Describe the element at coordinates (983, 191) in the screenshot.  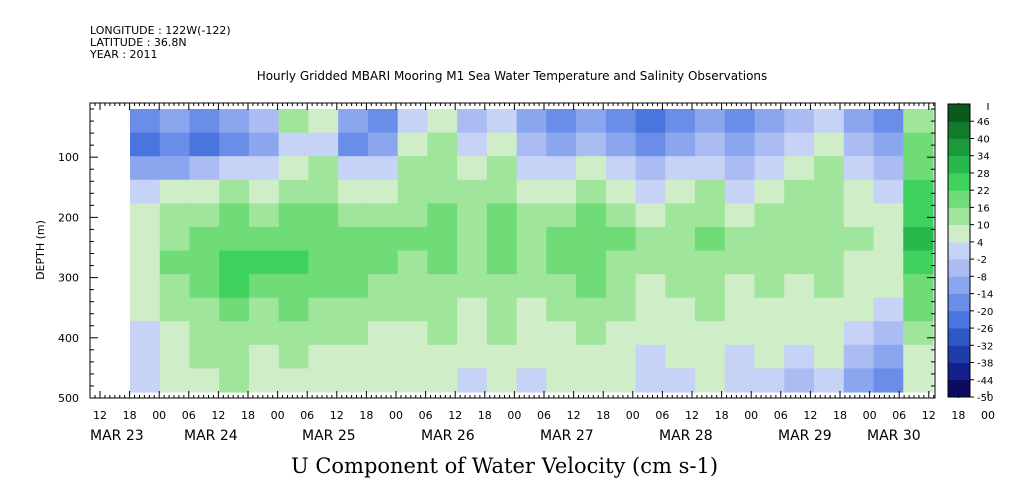
I see `colorbar-tick-label: 22` at that location.